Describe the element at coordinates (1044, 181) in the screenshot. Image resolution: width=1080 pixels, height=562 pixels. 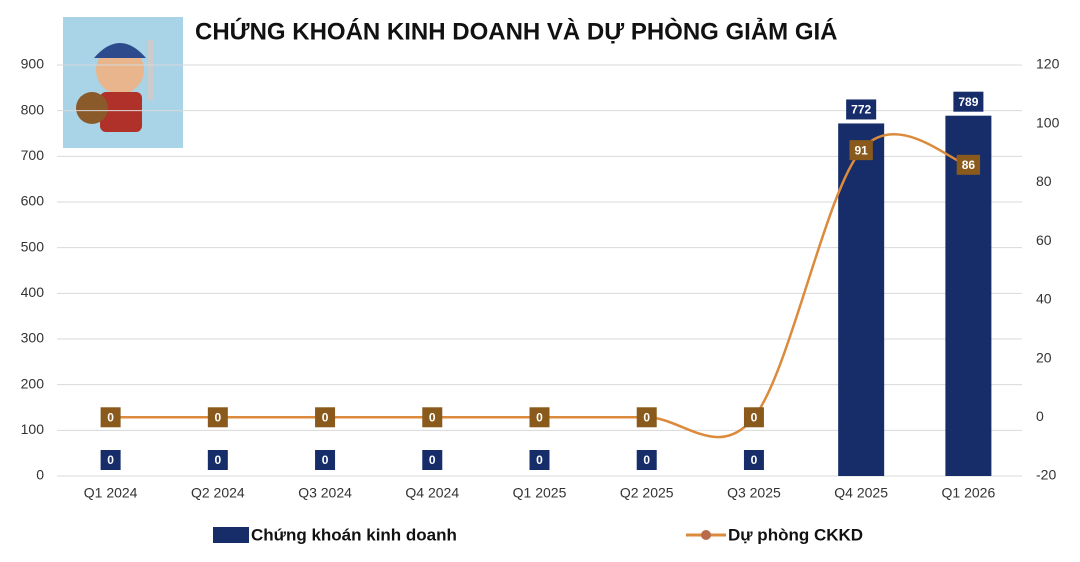
I see `y2-tick-label: 80` at that location.